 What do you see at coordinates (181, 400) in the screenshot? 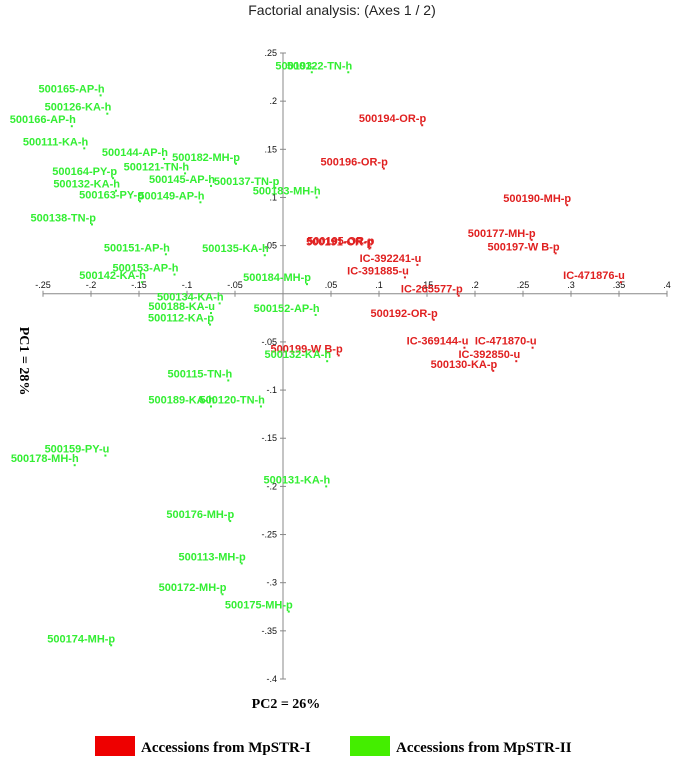
I see `data-point-label: 500189-KA-h` at bounding box center [181, 400].